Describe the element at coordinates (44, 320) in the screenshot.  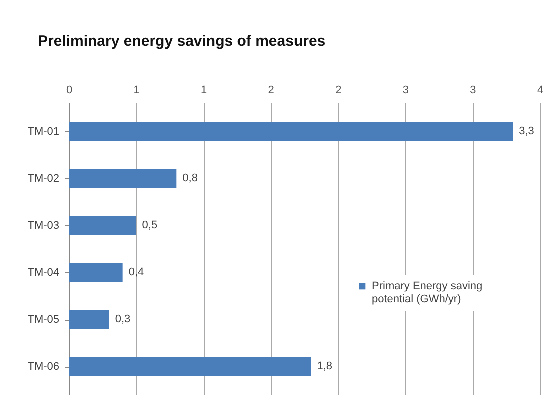
I see `y-tick-label: TM-05` at that location.